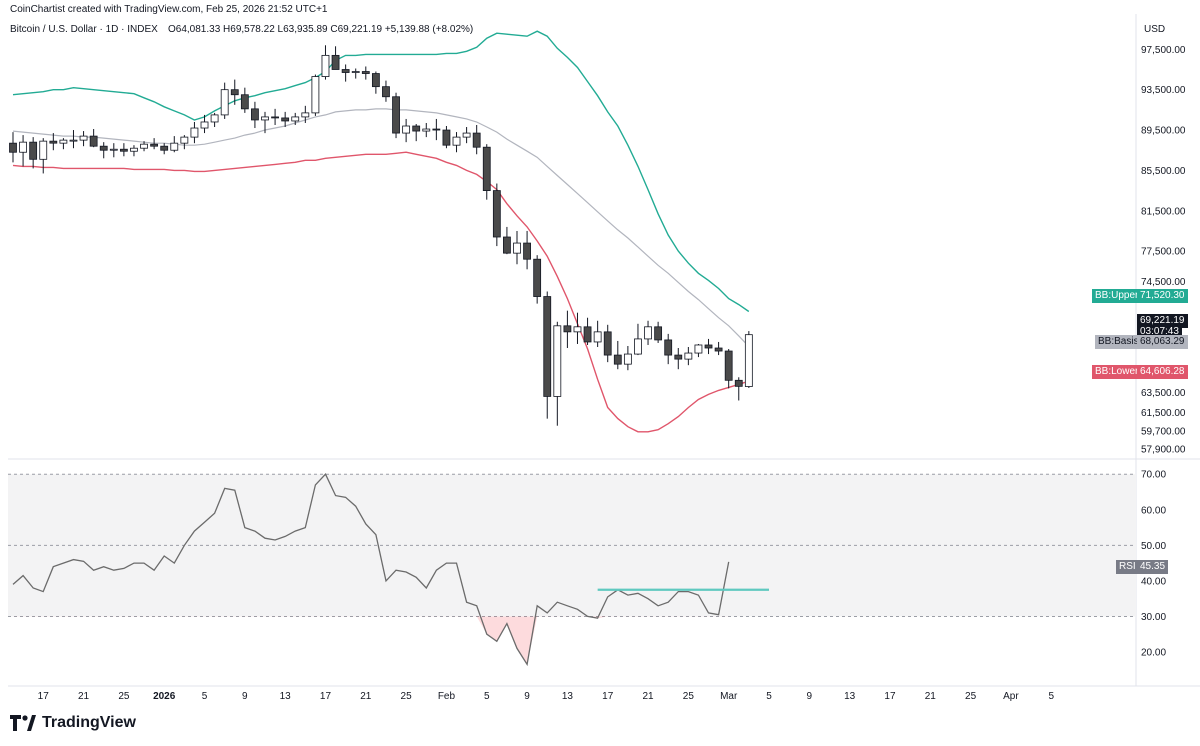 Image resolution: width=1200 pixels, height=746 pixels. I want to click on rsi-oversold-fill, so click(371, 640).